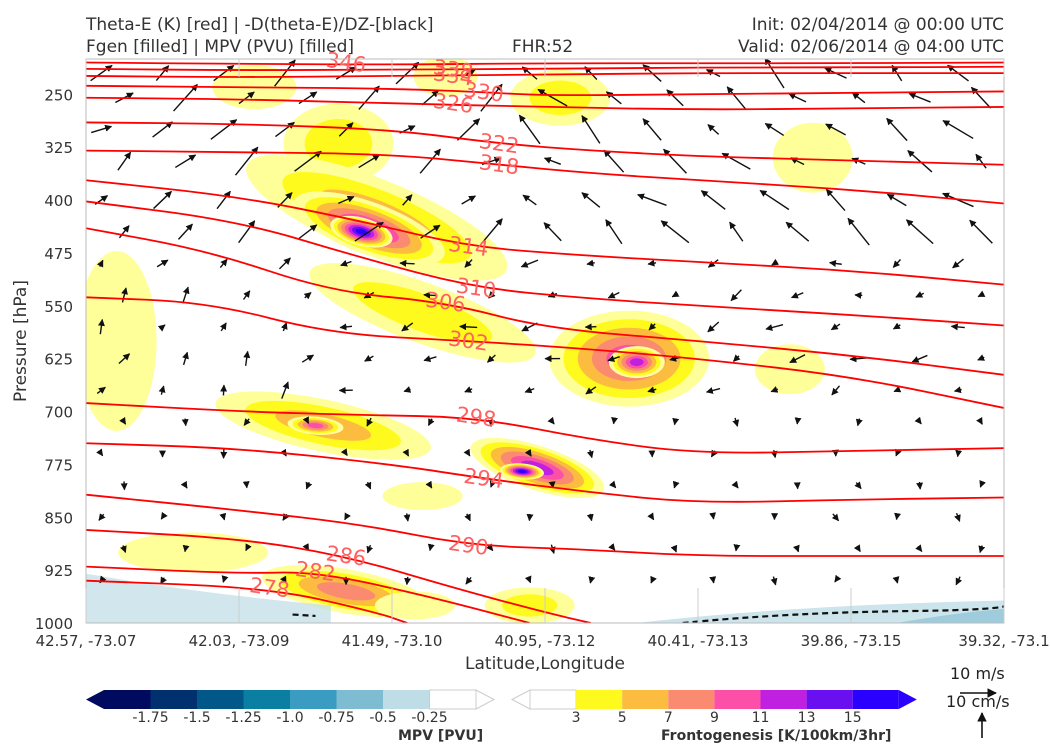 The width and height of the screenshot is (1050, 750). What do you see at coordinates (851, 641) in the screenshot?
I see `x-tick-label: 39.86, -73.15` at bounding box center [851, 641].